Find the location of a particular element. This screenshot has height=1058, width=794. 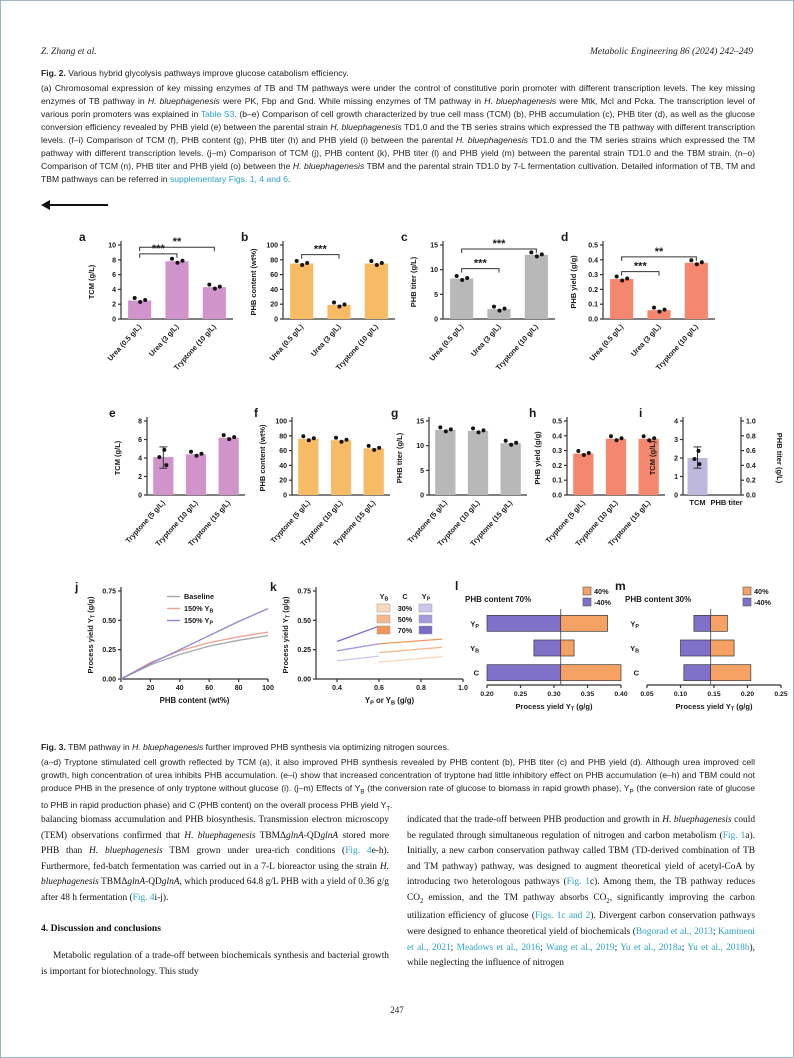

svg-text: 2 is located at coordinates (676, 459).